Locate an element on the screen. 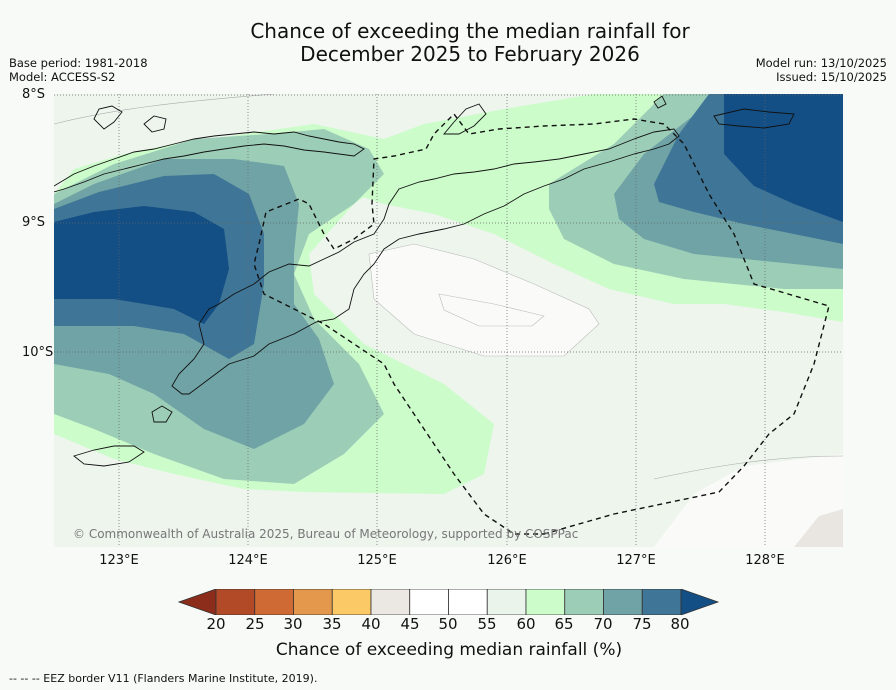 The height and width of the screenshot is (690, 896). coastline-east-islands is located at coordinates (754, 118).